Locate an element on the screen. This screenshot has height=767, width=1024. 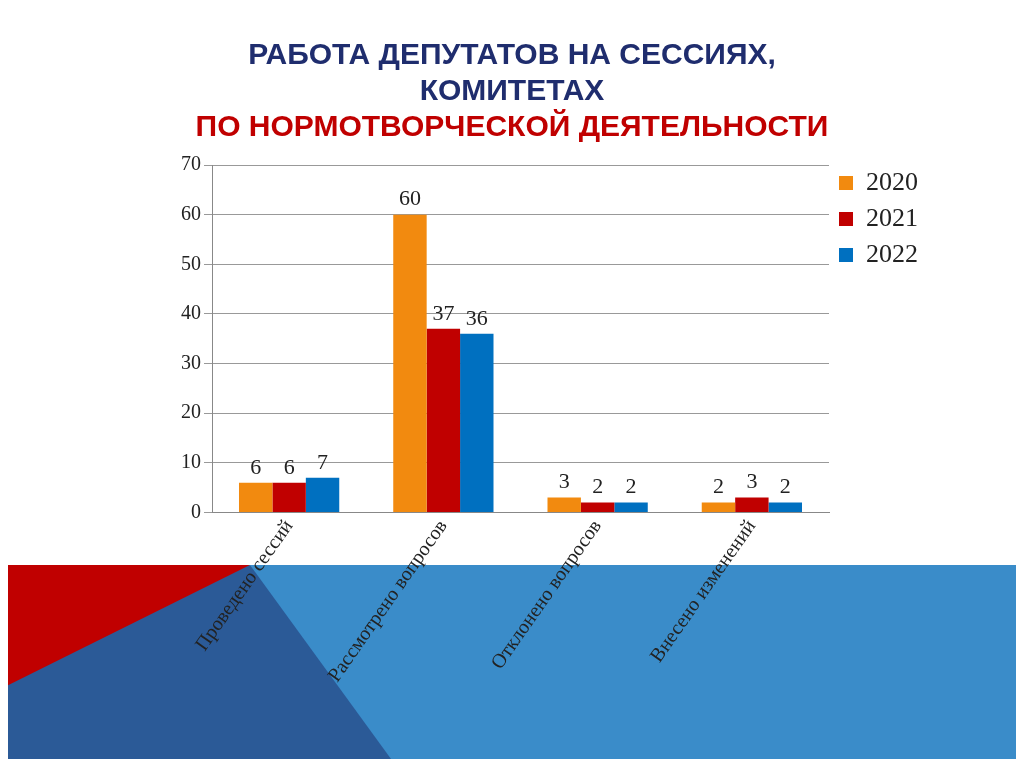
legend-label: 2020 is located at coordinates (892, 181).